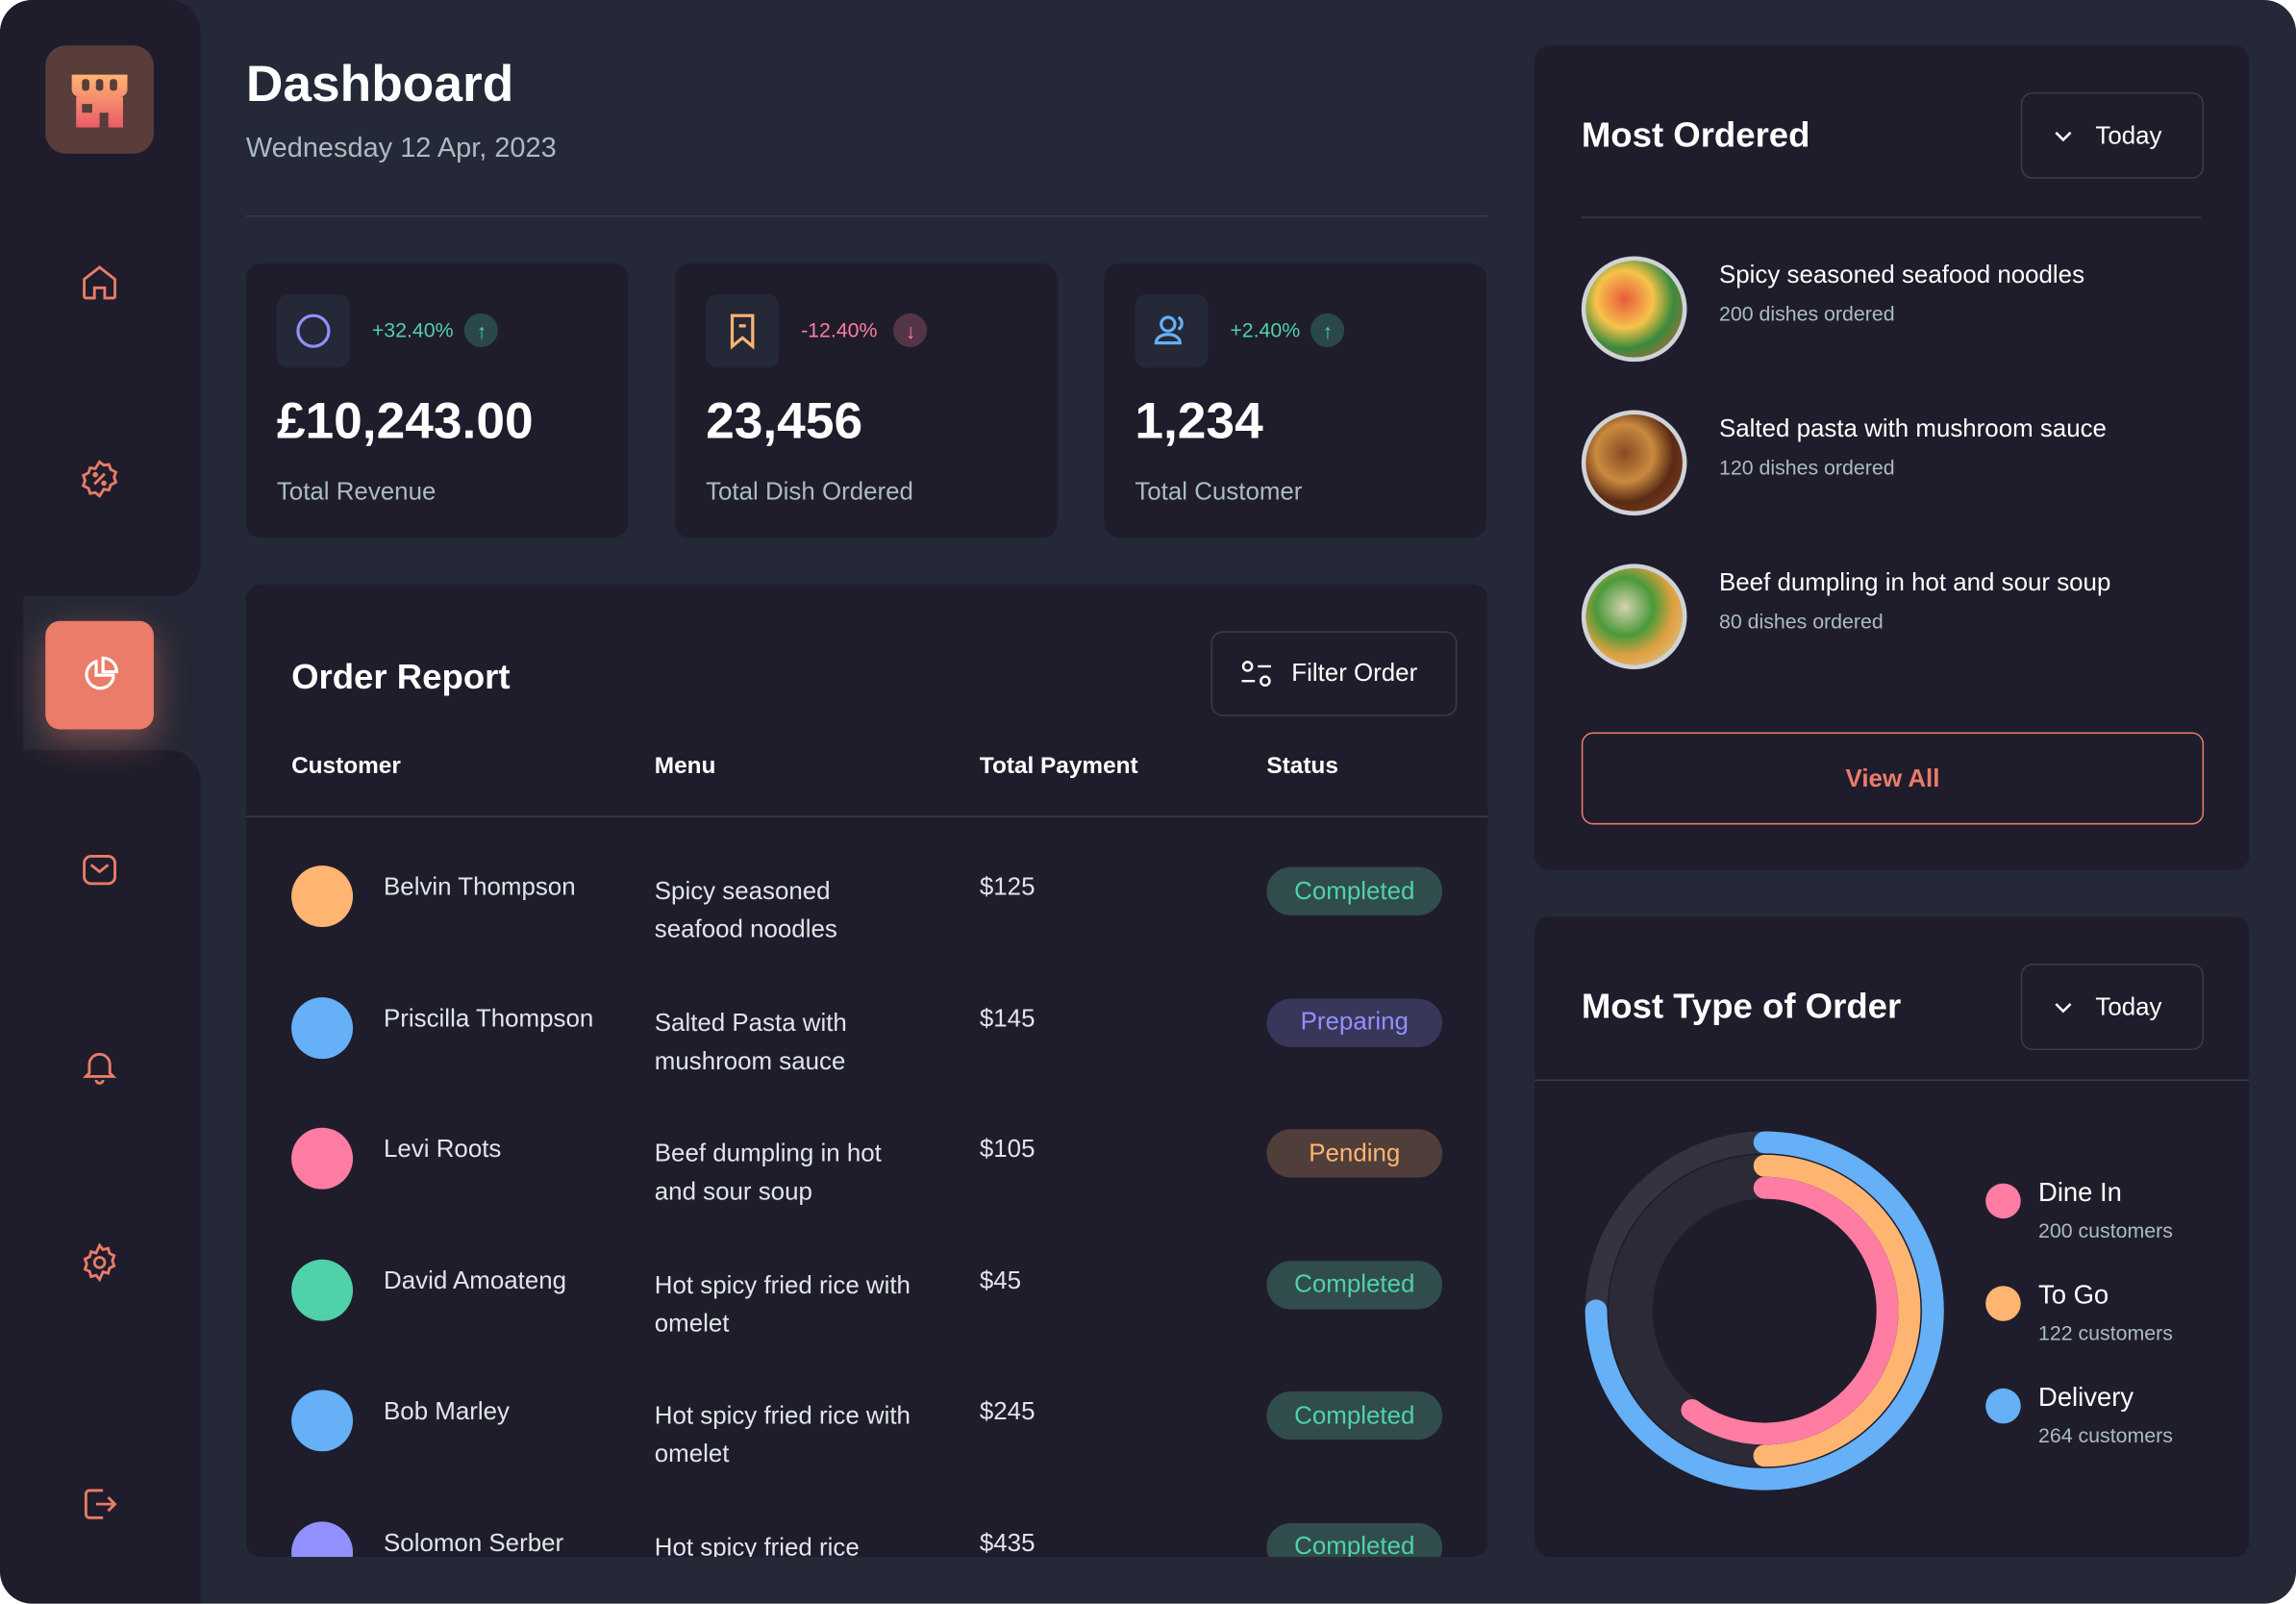 Image resolution: width=2296 pixels, height=1604 pixels. What do you see at coordinates (2105, 1332) in the screenshot?
I see `legend-value: 122 customers` at bounding box center [2105, 1332].